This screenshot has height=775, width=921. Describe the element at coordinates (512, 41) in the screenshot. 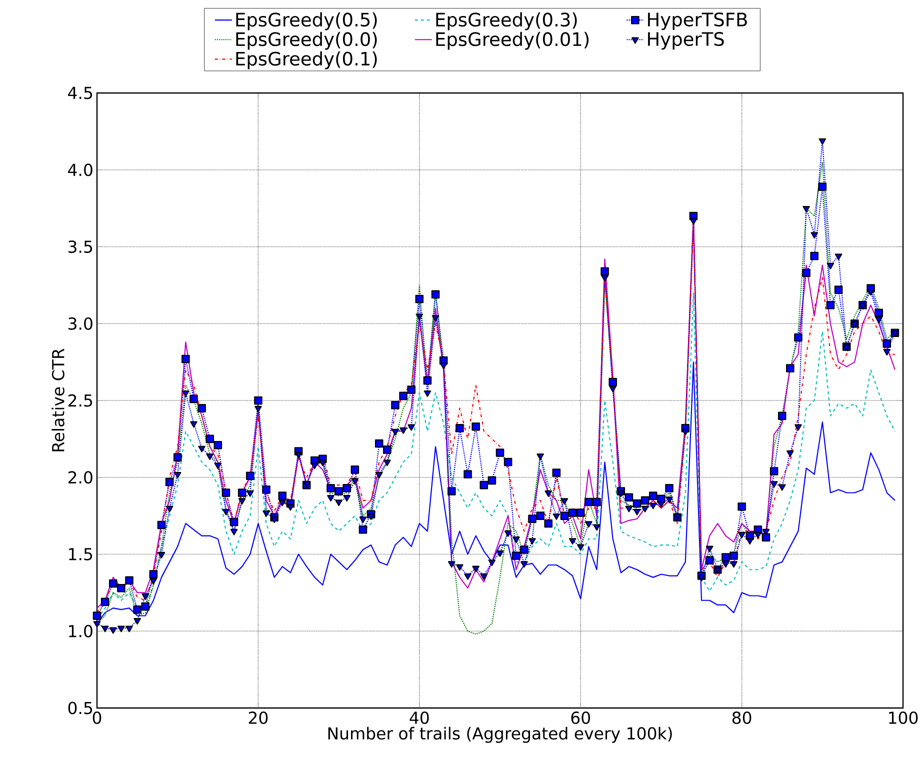

I see `legend-label: EpsGreedy(0.01)` at that location.